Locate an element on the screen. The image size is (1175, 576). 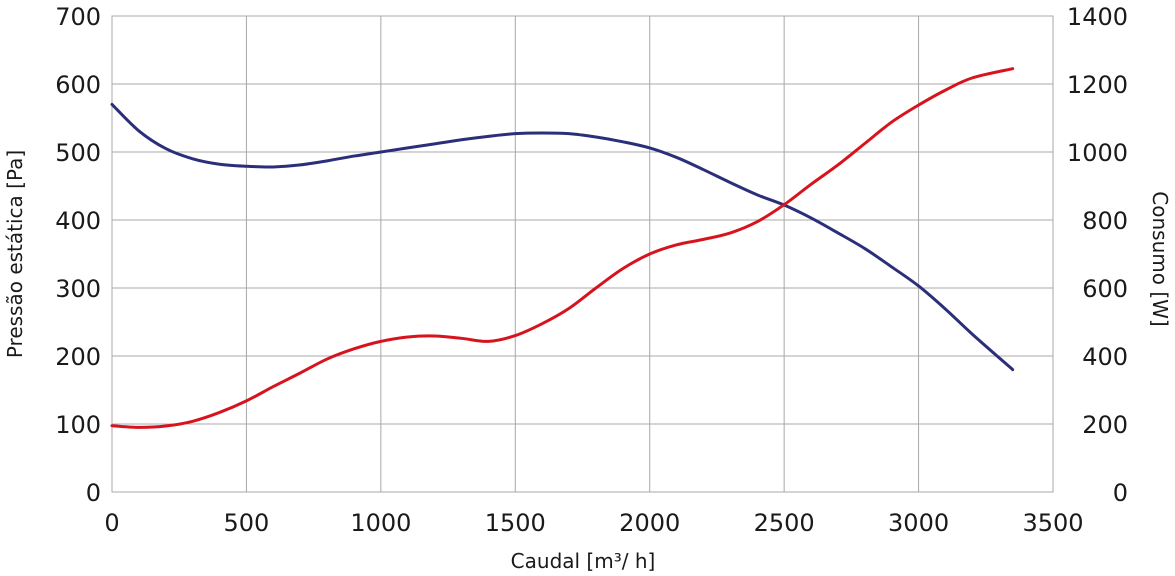
y-left-tick-label: 700 is located at coordinates (78, 17).